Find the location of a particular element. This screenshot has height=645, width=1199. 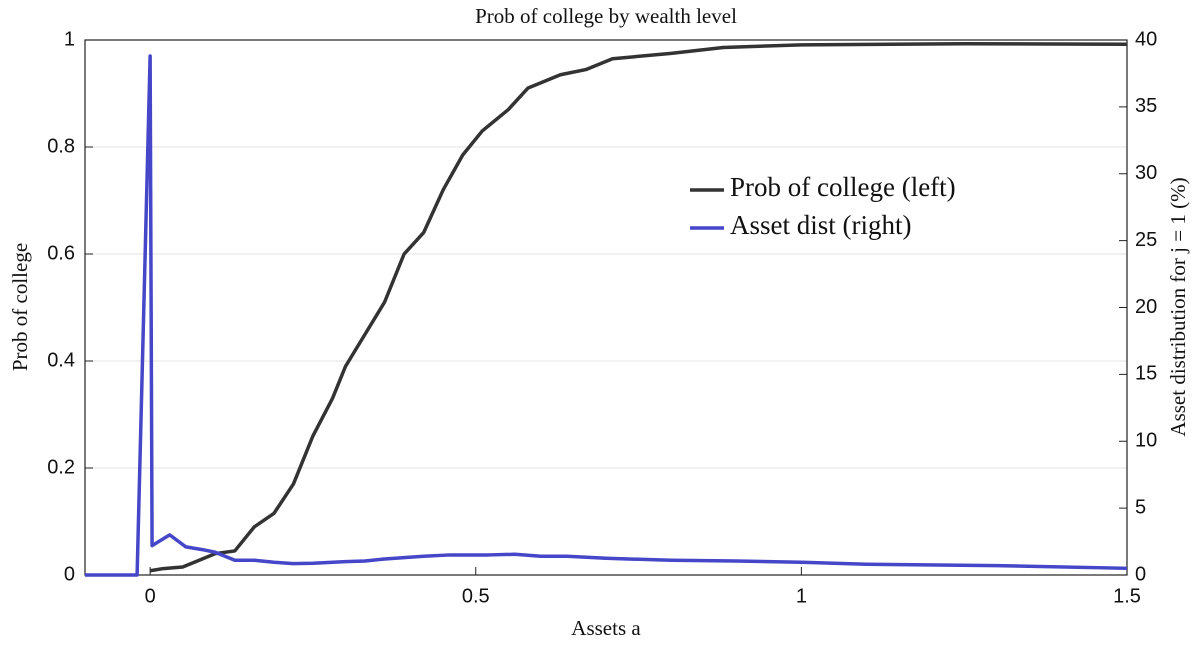

y-tick-label: 0 is located at coordinates (69, 574).